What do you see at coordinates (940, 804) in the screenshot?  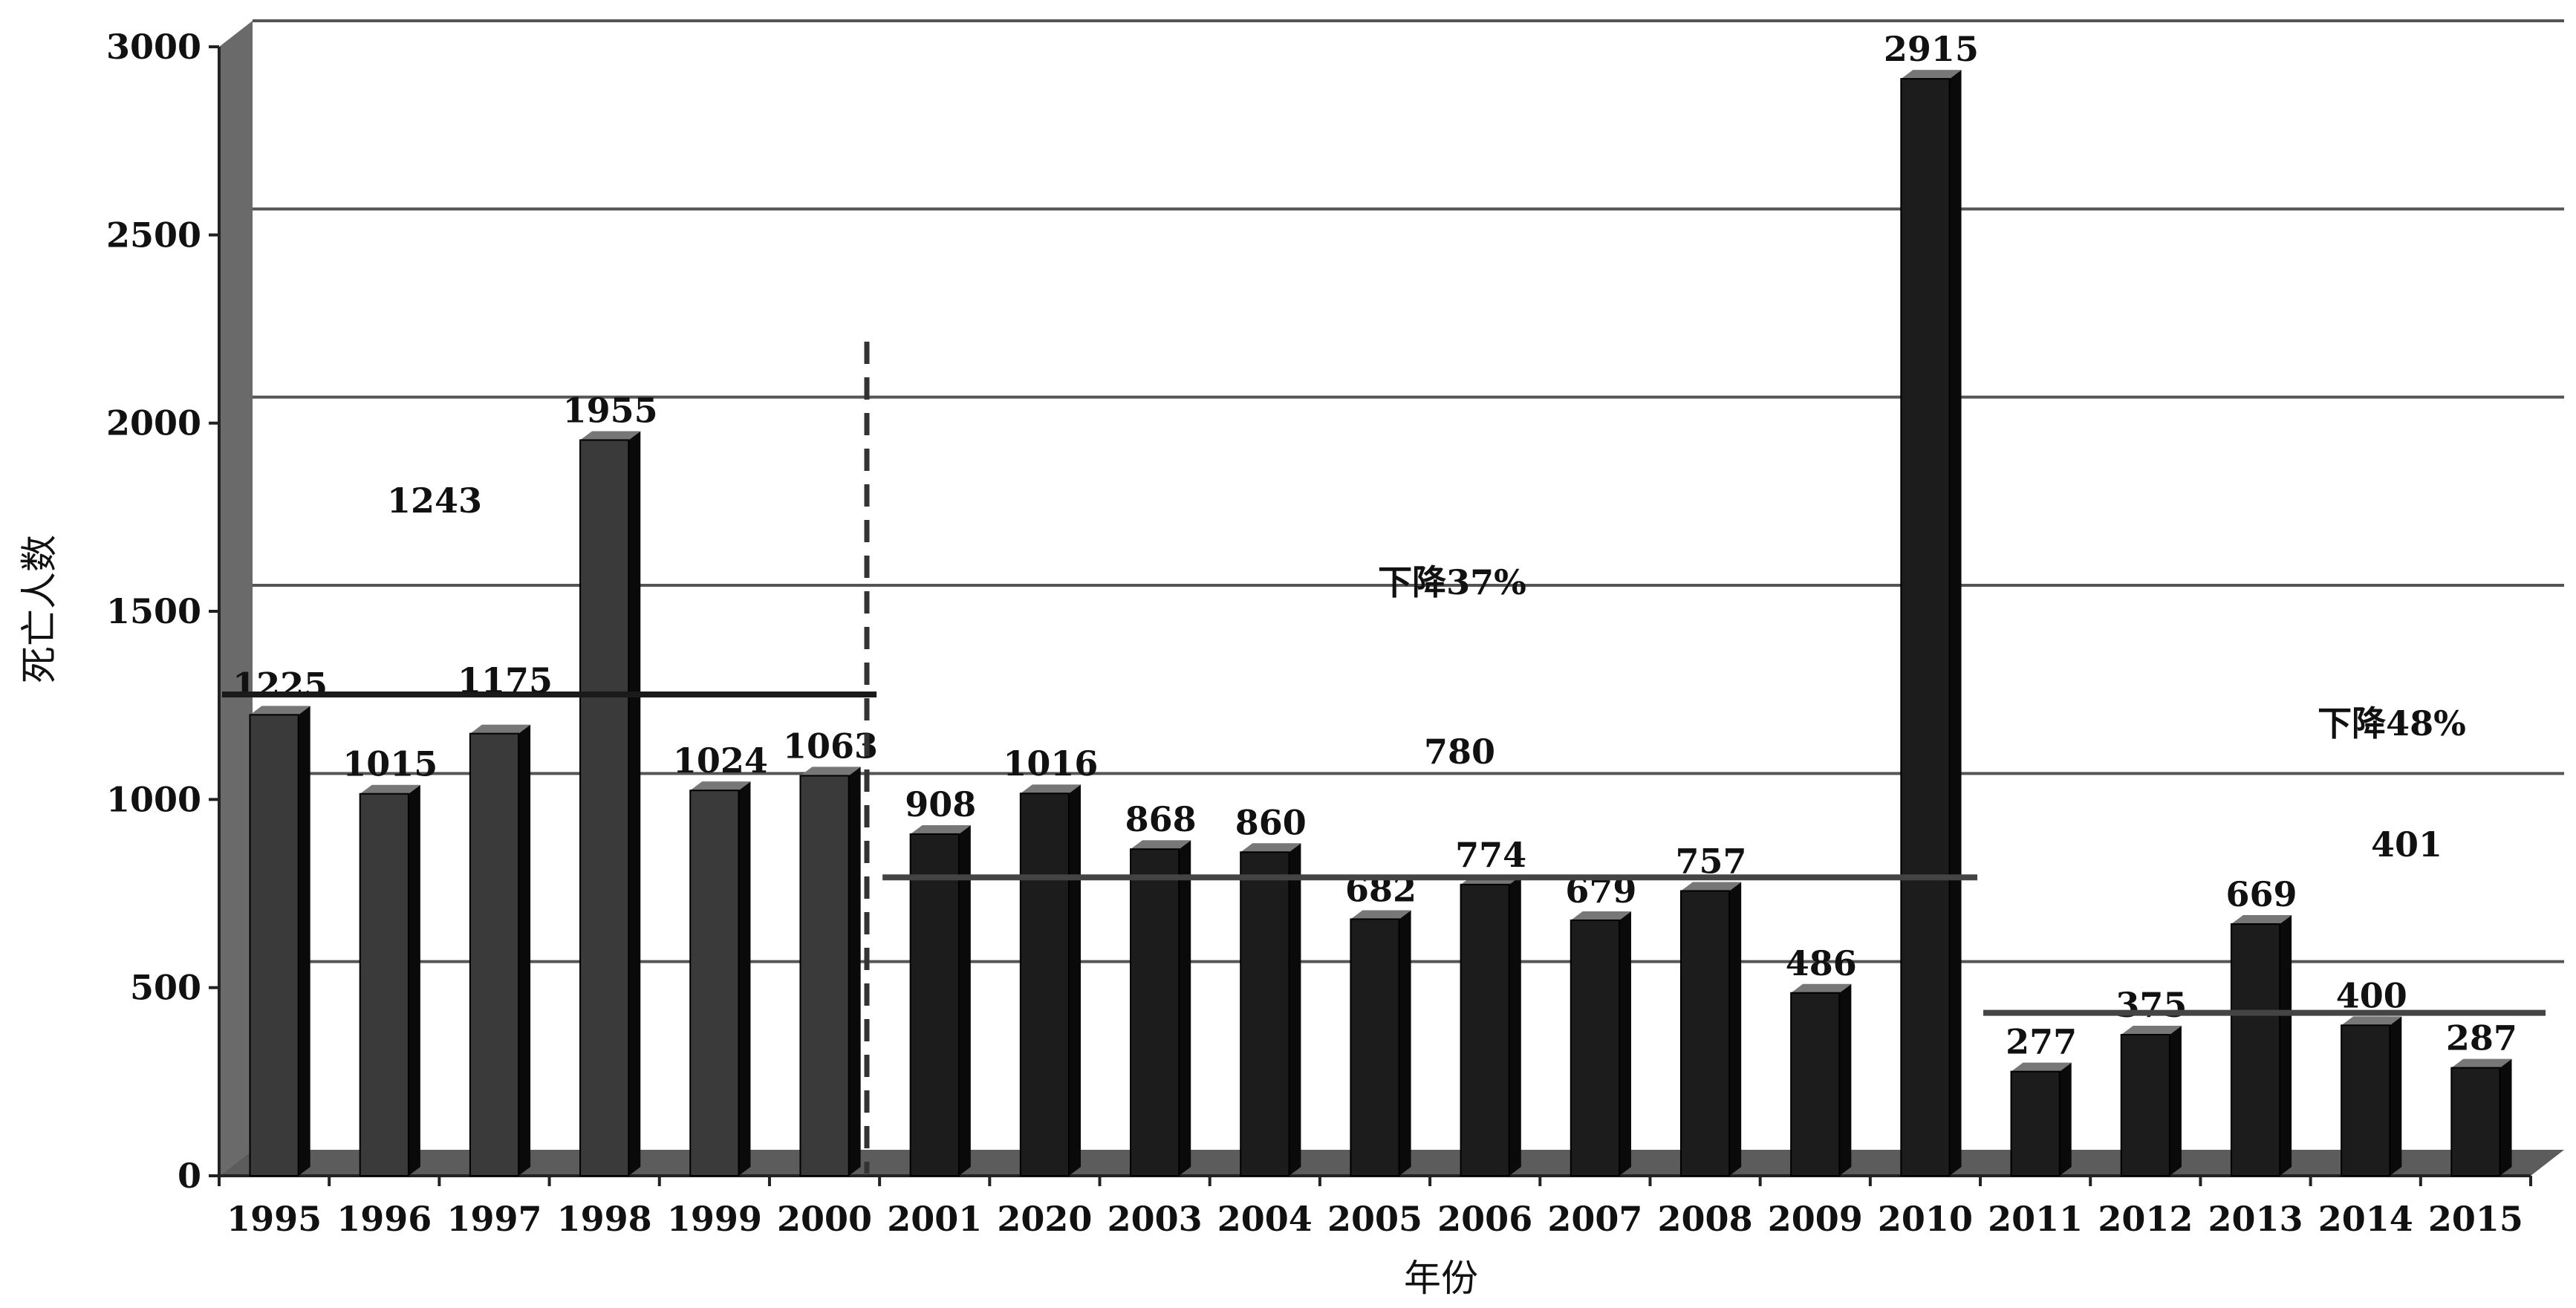 I see `data-label: 908` at bounding box center [940, 804].